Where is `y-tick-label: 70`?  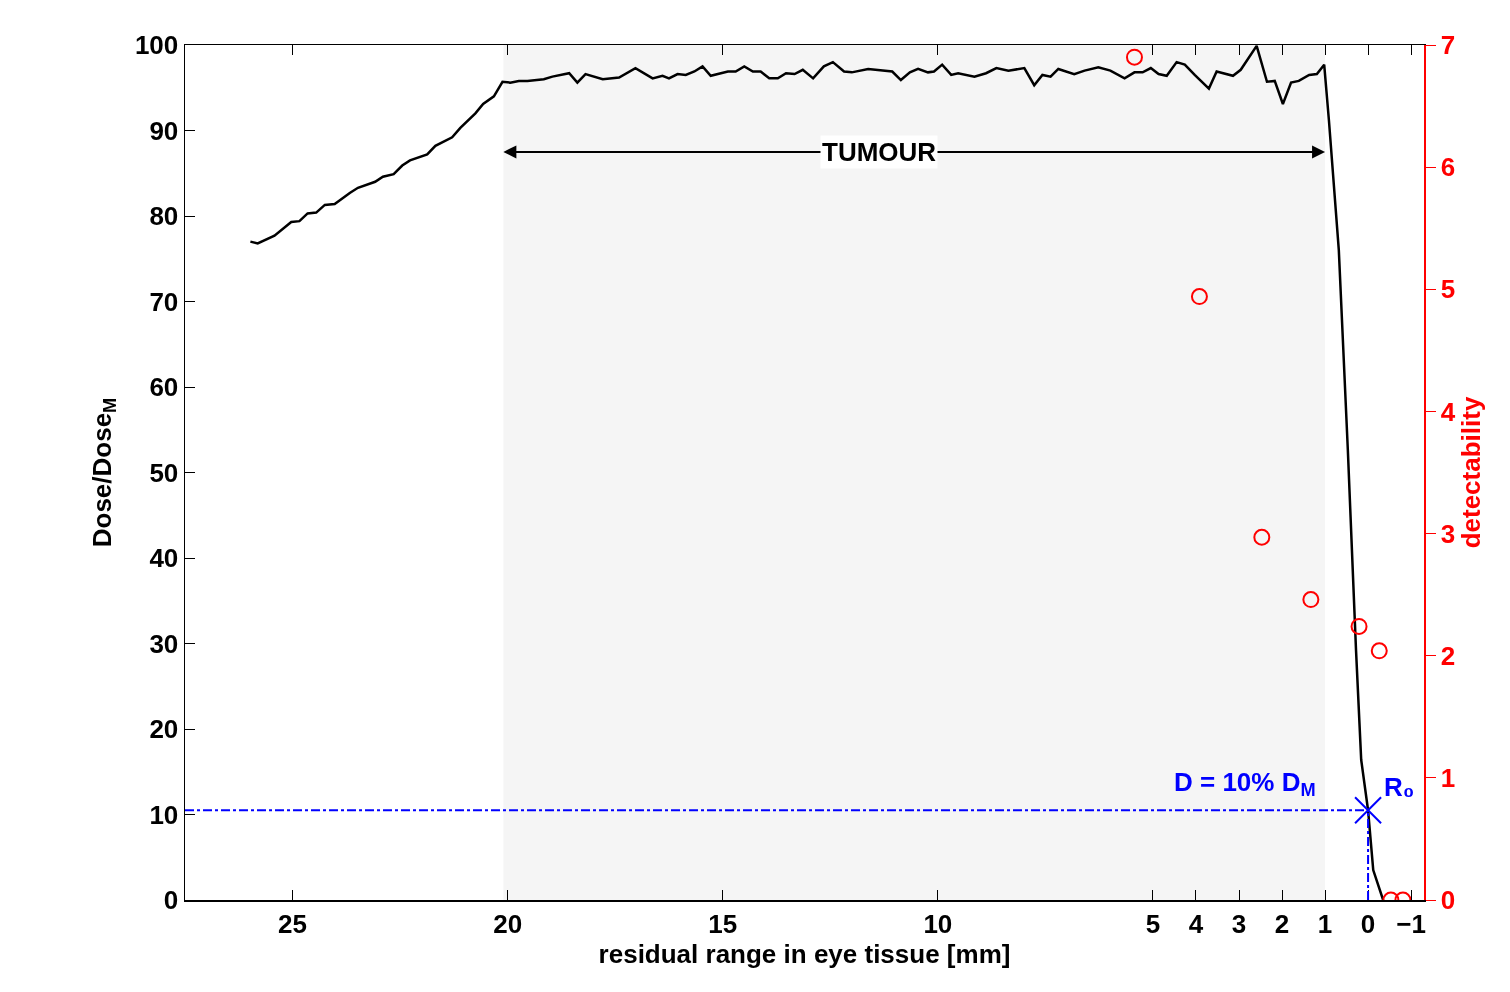 y-tick-label: 70 is located at coordinates (164, 301).